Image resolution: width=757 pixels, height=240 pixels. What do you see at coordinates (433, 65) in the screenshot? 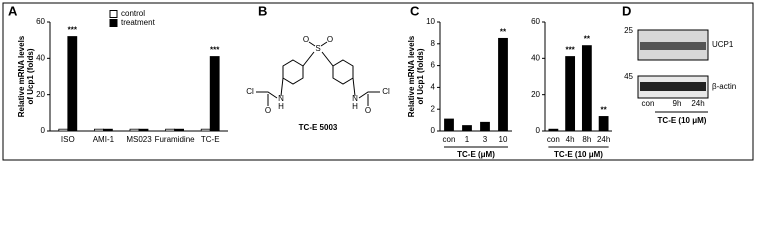
I see `y-tick-label: 6` at bounding box center [433, 65].